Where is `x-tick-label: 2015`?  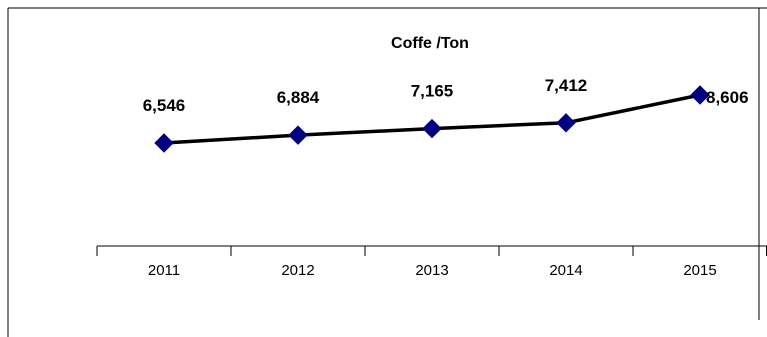
x-tick-label: 2015 is located at coordinates (699, 270).